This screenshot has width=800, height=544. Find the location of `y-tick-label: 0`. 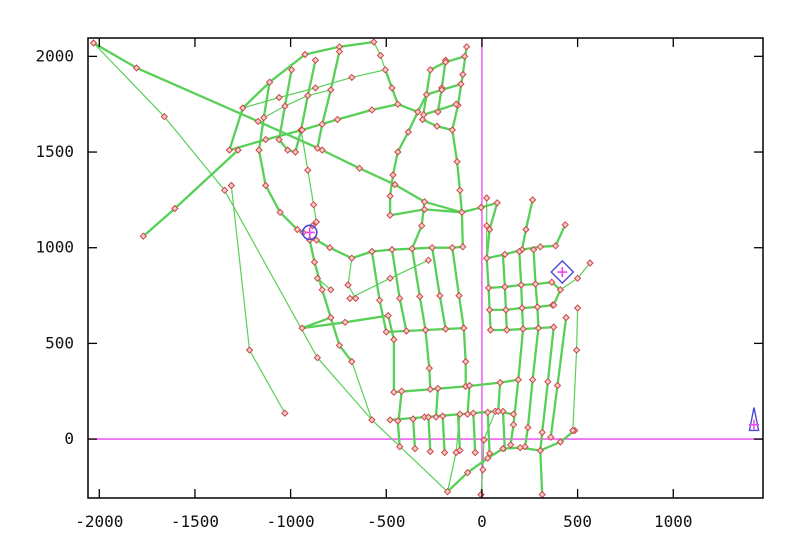

y-tick-label: 0 is located at coordinates (69, 438).